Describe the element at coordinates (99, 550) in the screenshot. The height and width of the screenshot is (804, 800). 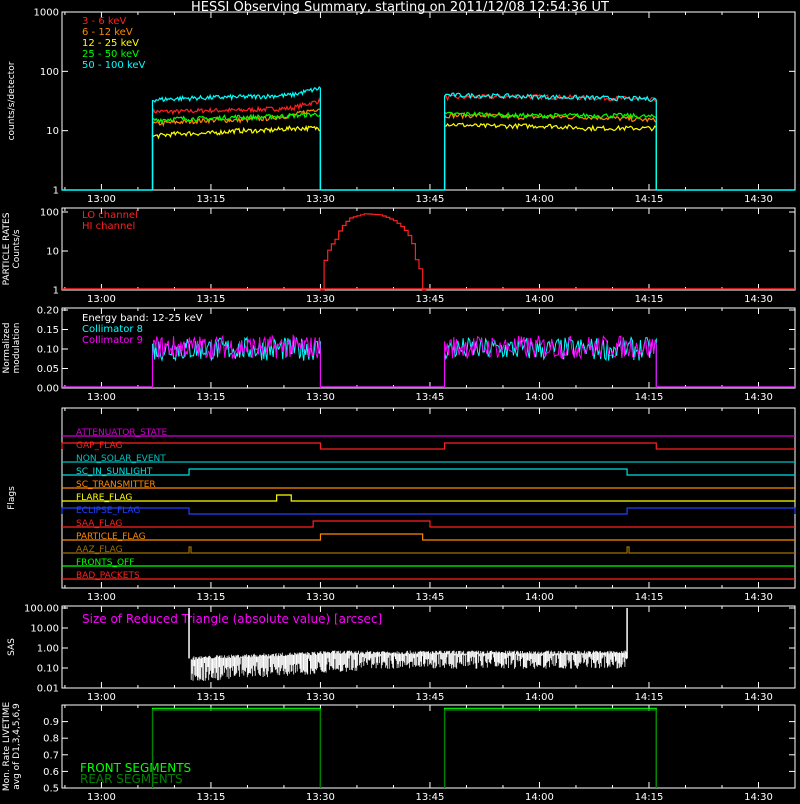
I see `flag-label: AAZ_FLAG` at that location.